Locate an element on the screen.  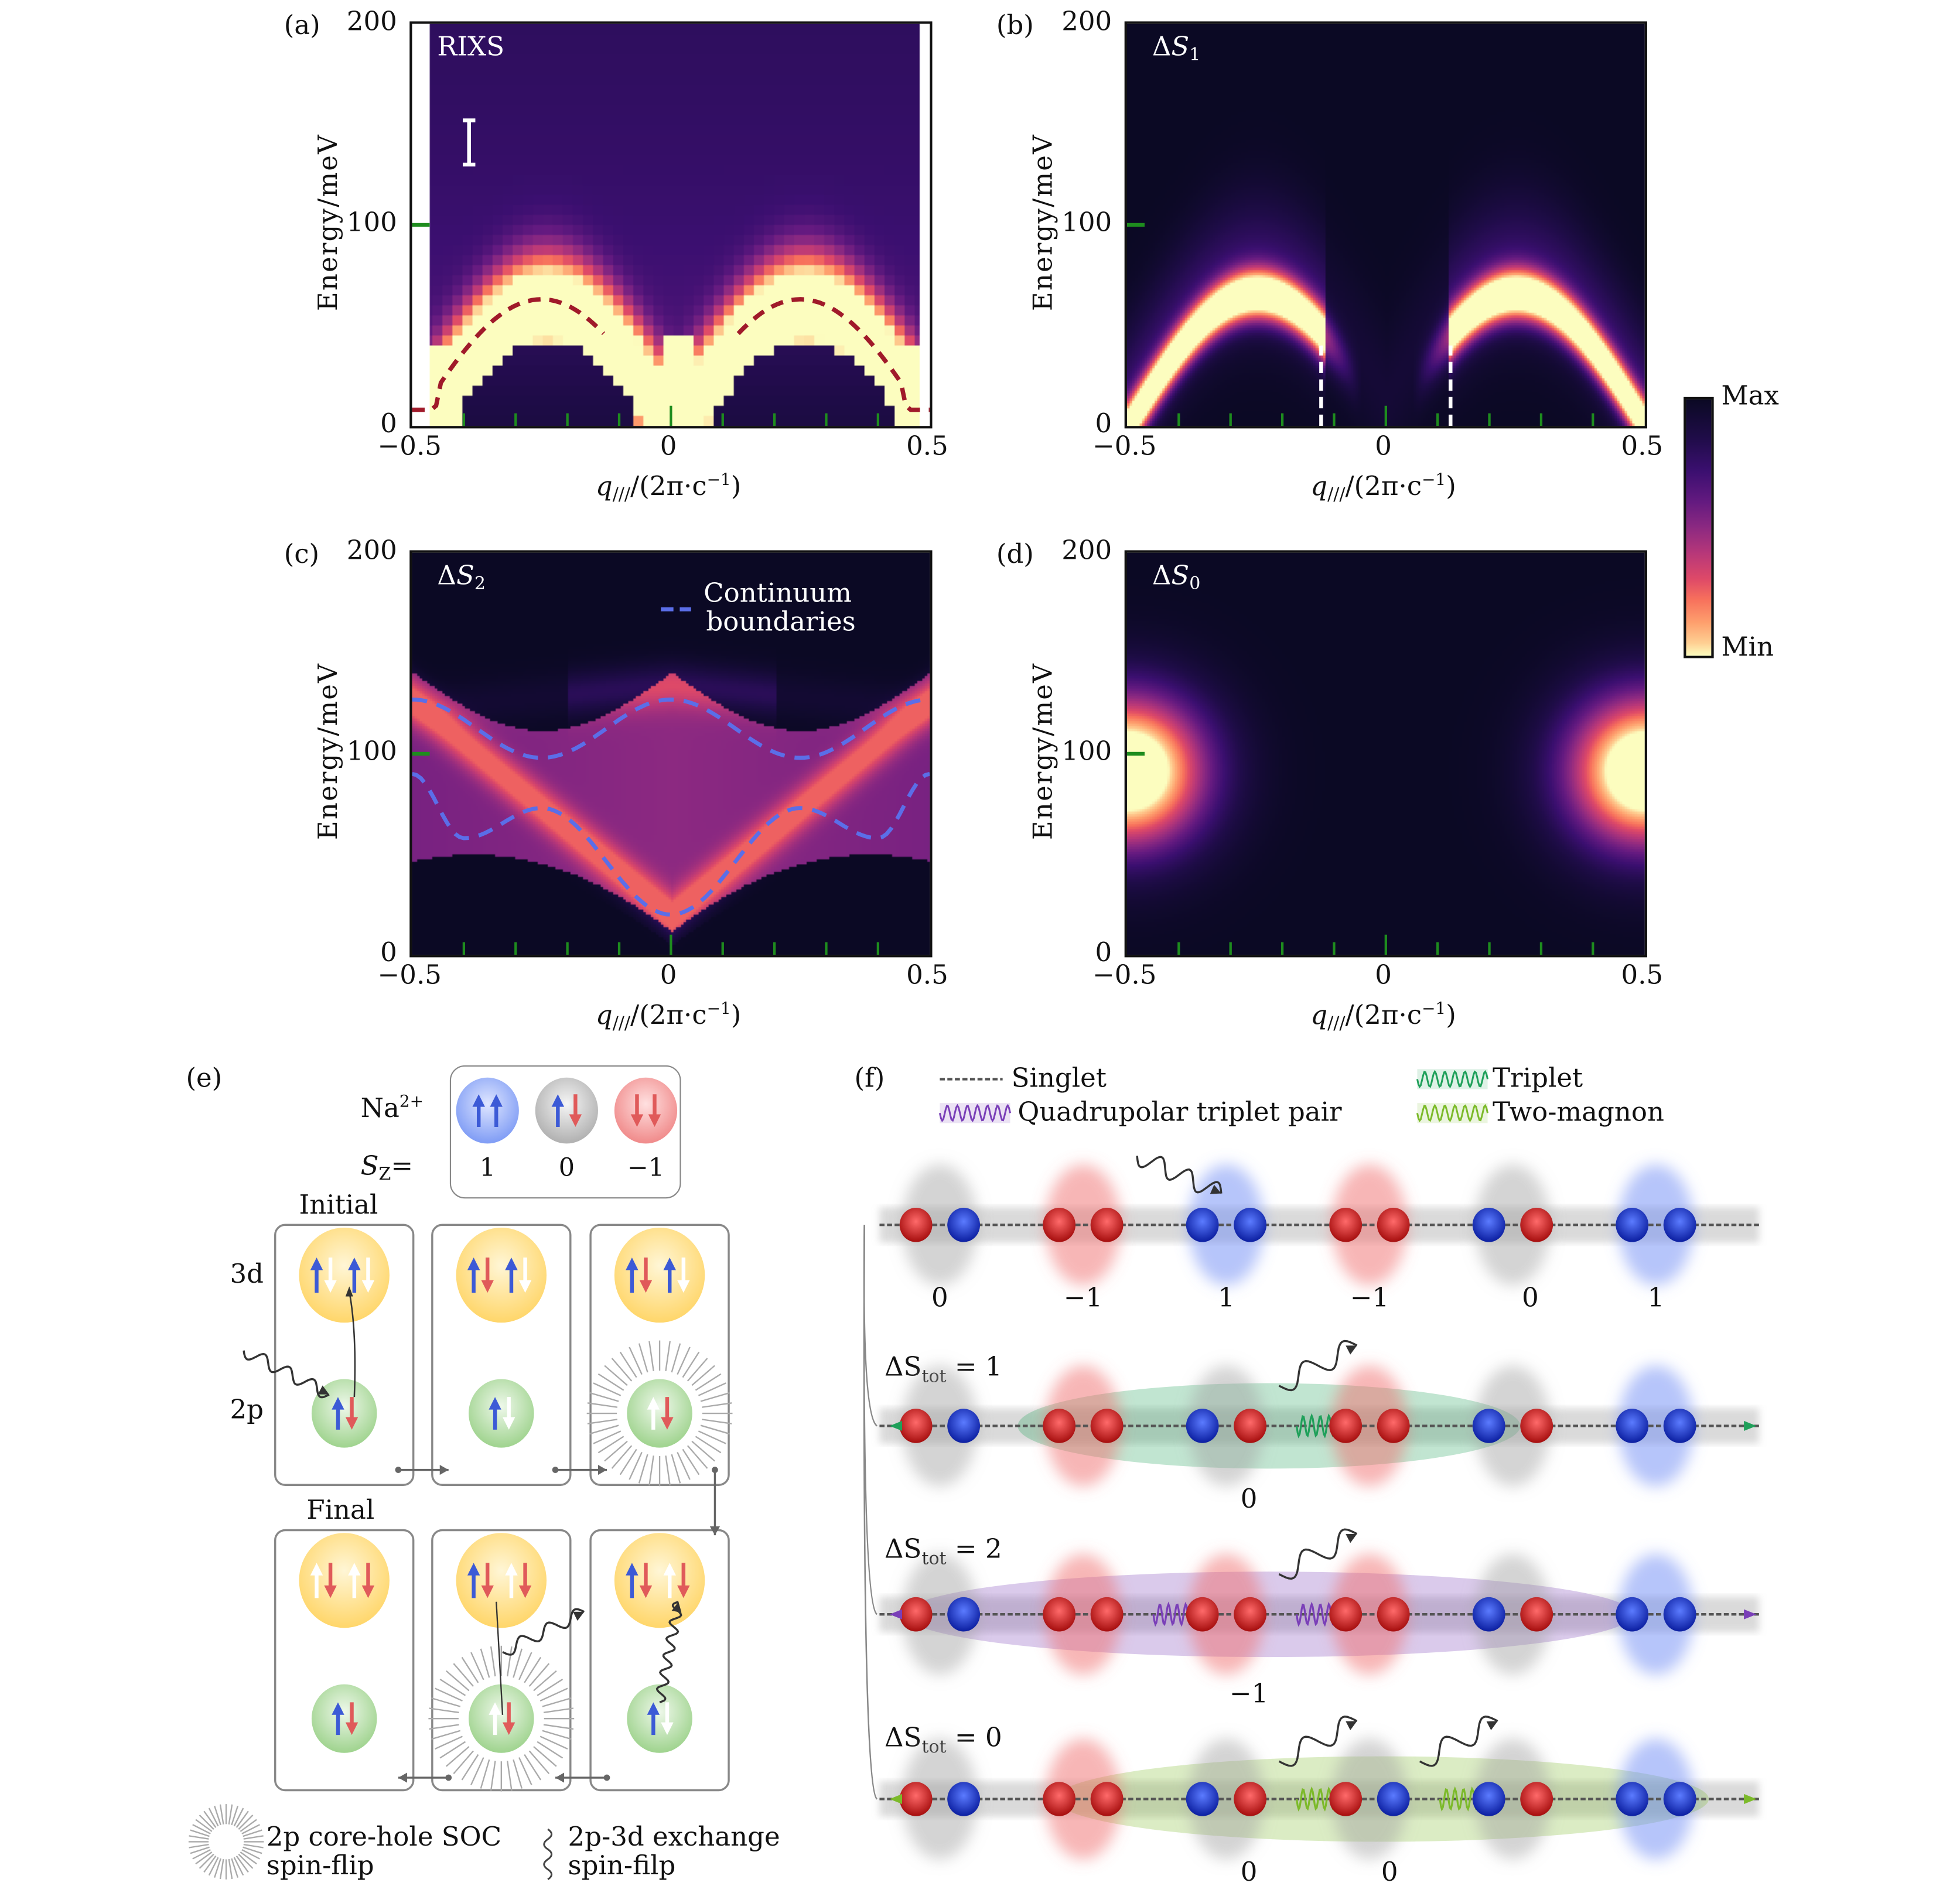
panel-label-b: (b) is located at coordinates (1015, 25).